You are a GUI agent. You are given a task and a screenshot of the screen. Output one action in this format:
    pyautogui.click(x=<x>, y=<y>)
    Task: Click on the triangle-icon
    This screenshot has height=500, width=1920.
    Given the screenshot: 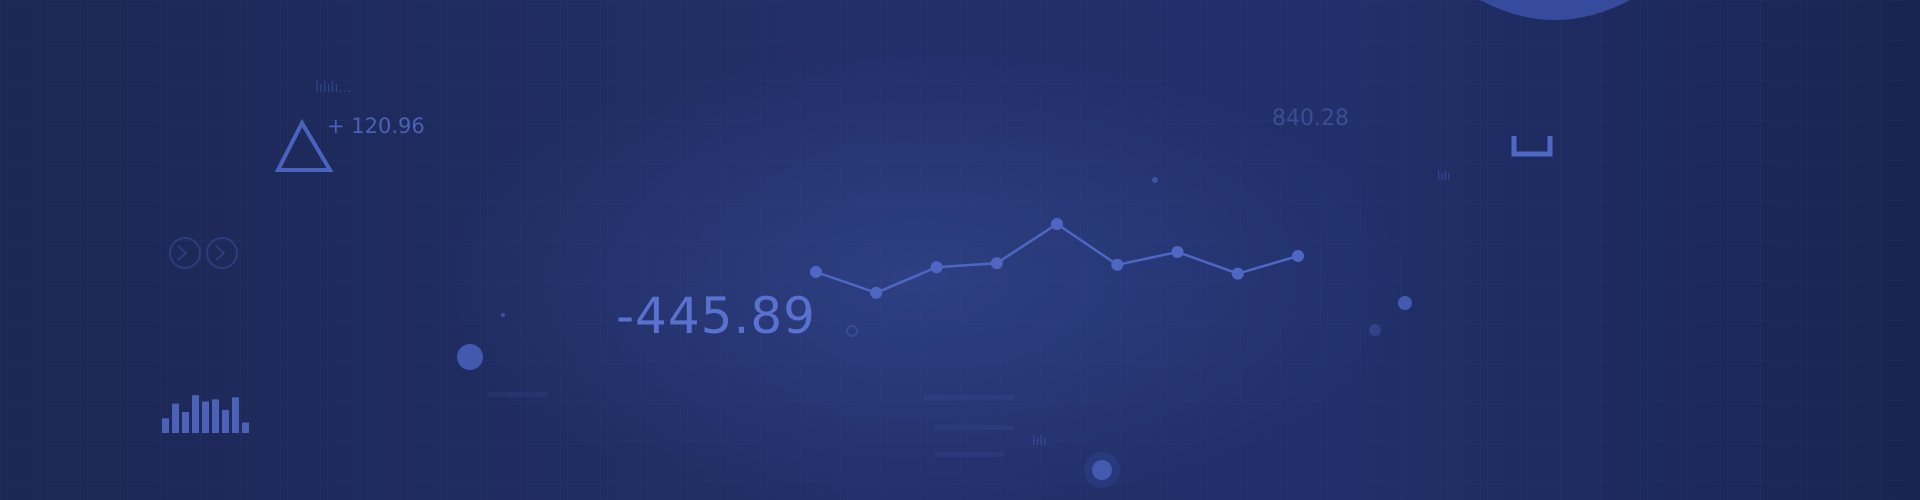 What is the action you would take?
    pyautogui.click(x=304, y=145)
    